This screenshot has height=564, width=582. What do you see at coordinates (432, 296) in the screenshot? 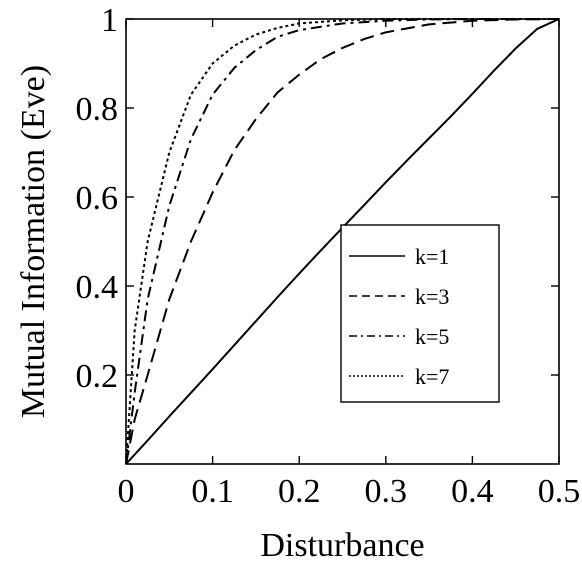
I see `legend-label: k=3` at bounding box center [432, 296].